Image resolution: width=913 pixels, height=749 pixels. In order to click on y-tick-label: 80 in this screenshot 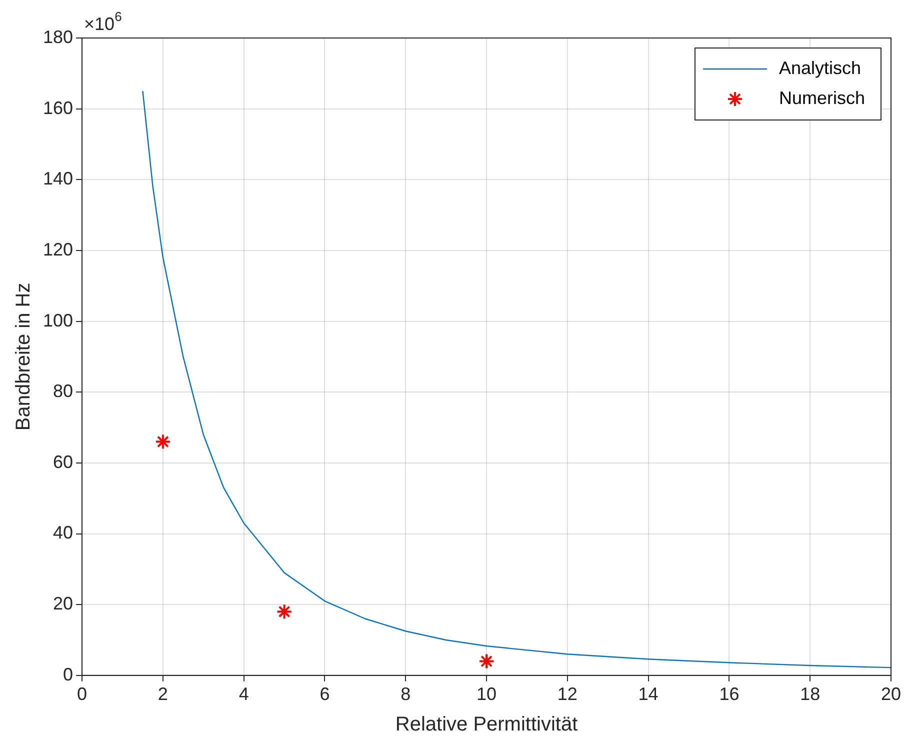, I will do `click(63, 391)`.